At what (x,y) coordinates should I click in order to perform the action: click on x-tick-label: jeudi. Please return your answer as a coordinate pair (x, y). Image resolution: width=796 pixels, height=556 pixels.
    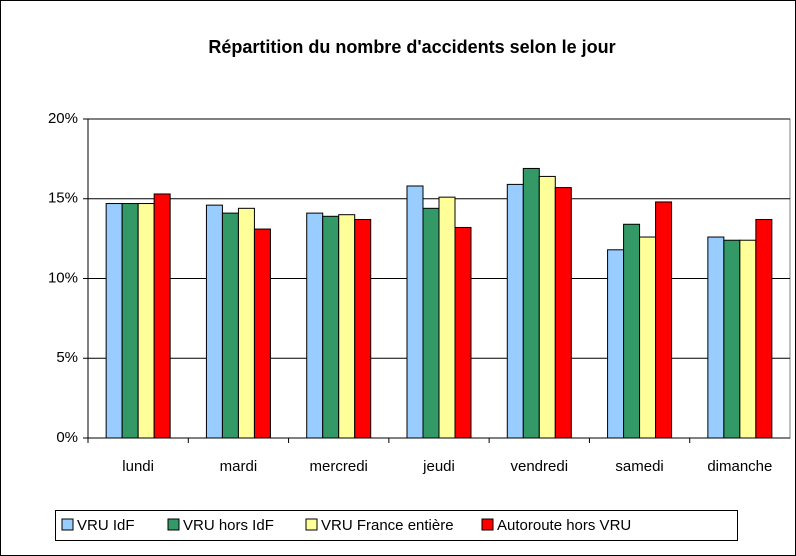
    Looking at the image, I should click on (438, 466).